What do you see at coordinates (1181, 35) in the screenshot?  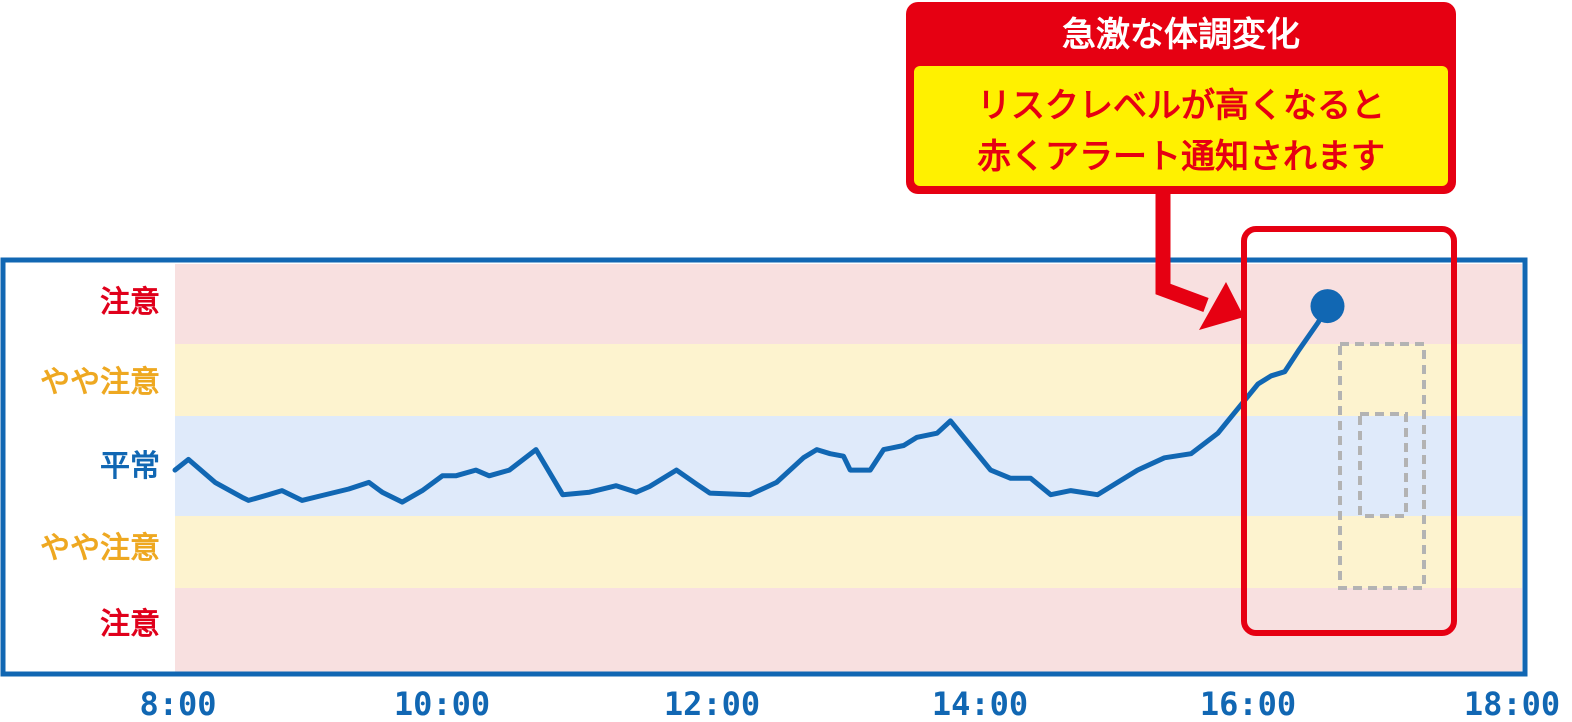 I see `callout-title: 急激な体調変化` at bounding box center [1181, 35].